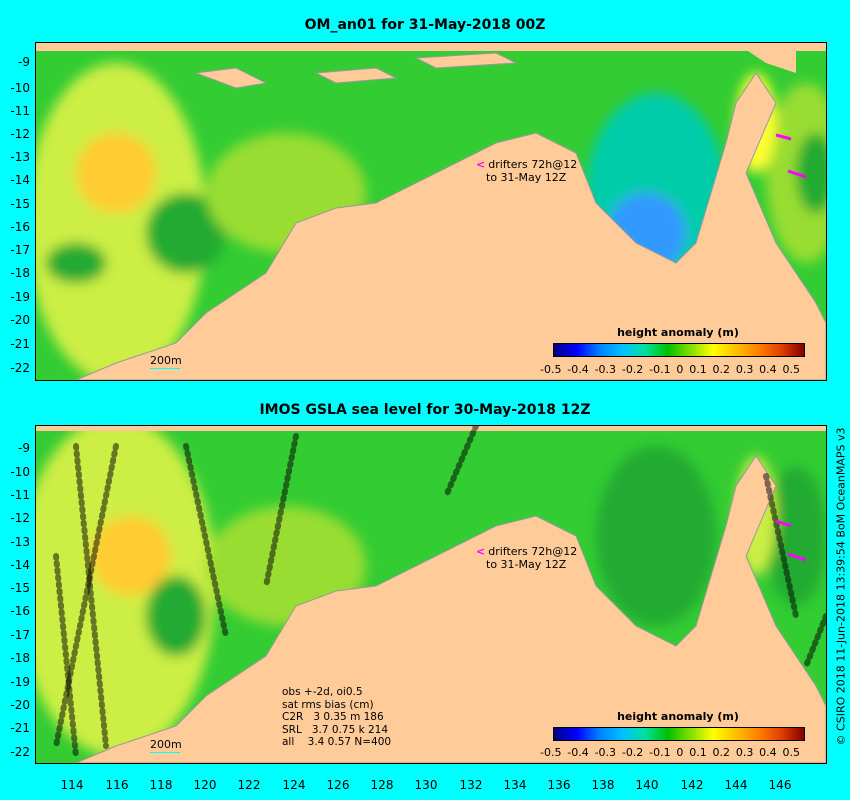 This screenshot has width=850, height=800. What do you see at coordinates (335, 729) in the screenshot?
I see `stats-row: SRL 3.7 0.75 k 214` at bounding box center [335, 729].